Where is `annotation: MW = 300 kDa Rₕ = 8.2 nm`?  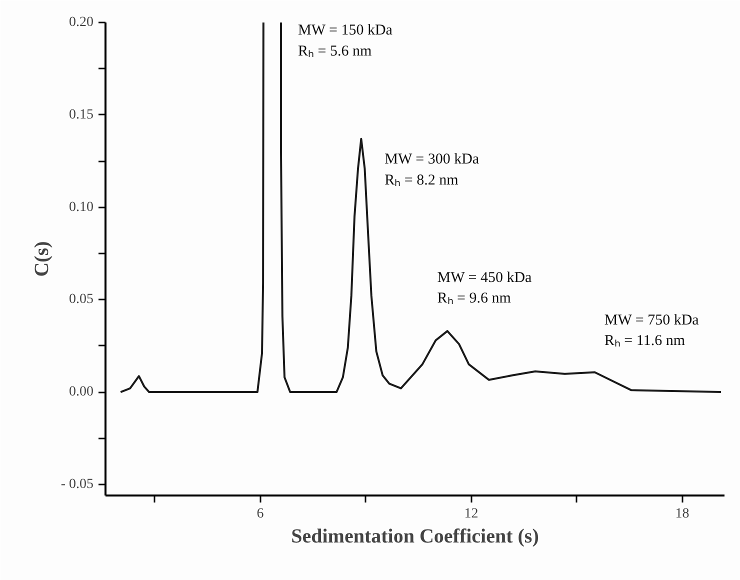 annotation: MW = 300 kDa Rₕ = 8.2 nm is located at coordinates (432, 170).